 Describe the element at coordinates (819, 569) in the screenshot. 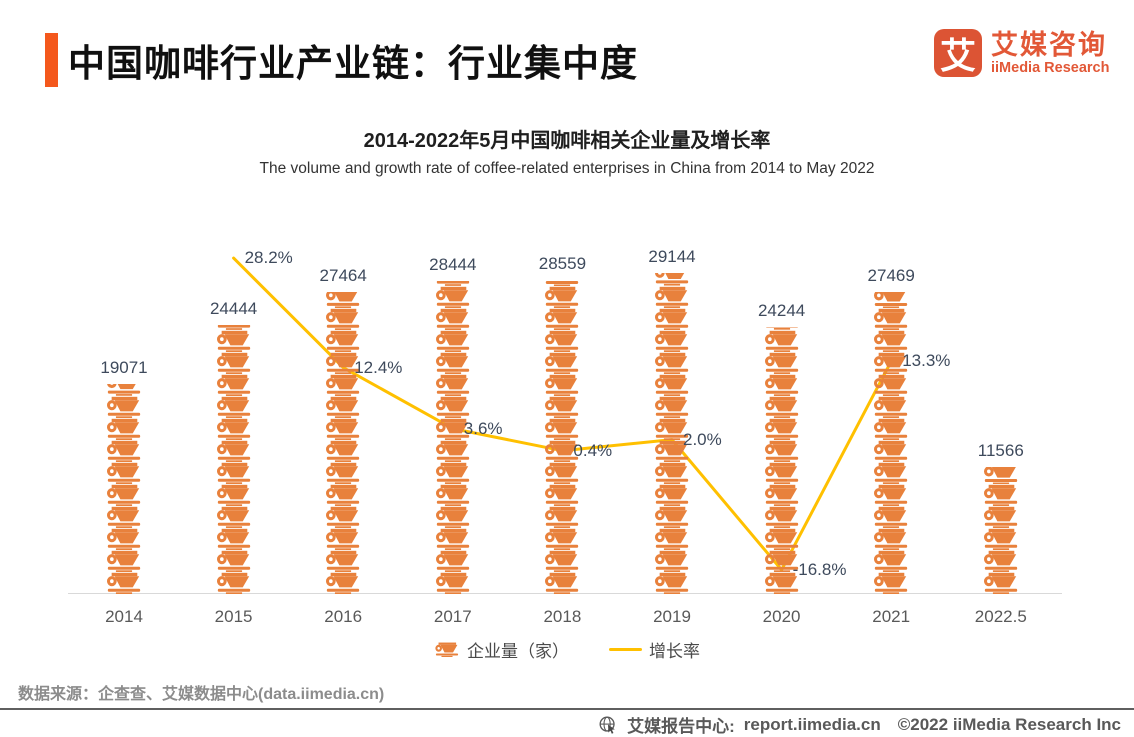

I see `growth-point-label: -16.8%` at that location.